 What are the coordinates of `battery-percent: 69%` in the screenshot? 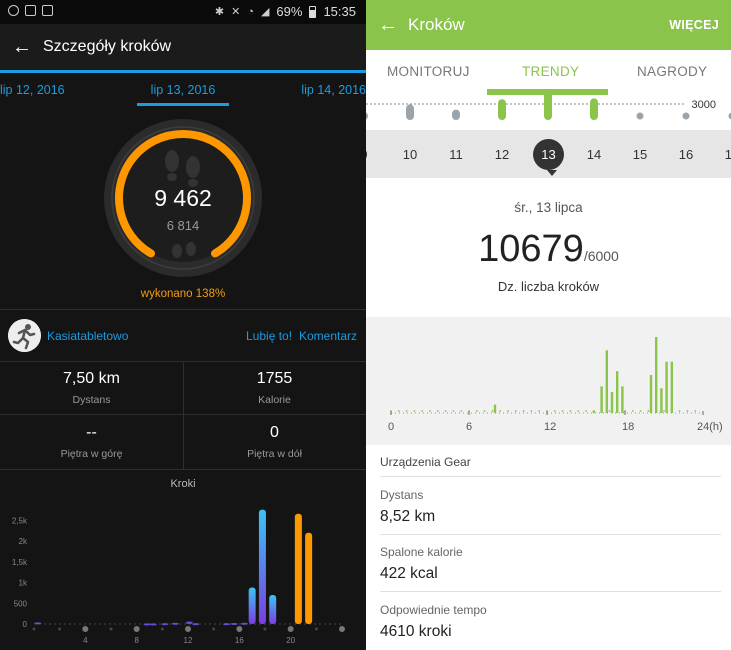 It's located at (289, 11).